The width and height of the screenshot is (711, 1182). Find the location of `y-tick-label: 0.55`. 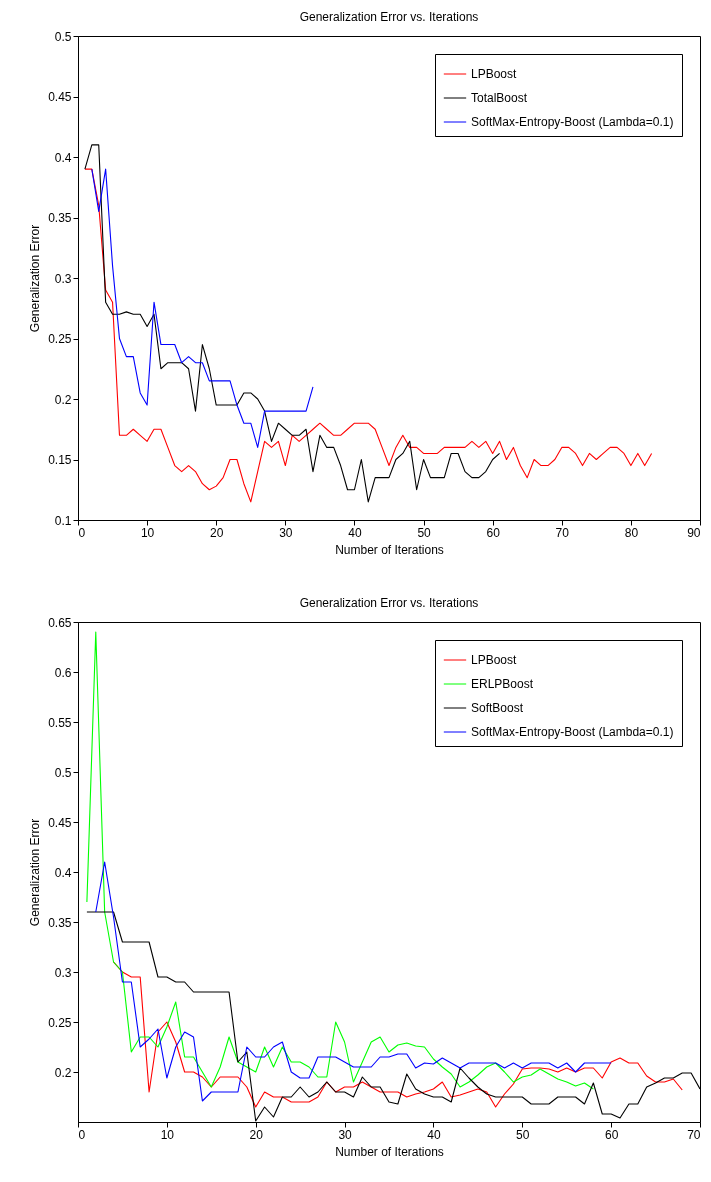

y-tick-label: 0.55 is located at coordinates (60, 722).